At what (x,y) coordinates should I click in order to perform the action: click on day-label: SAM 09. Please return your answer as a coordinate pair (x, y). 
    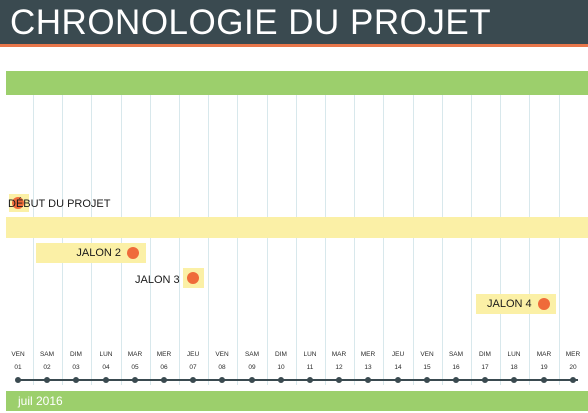
    Looking at the image, I should click on (252, 361).